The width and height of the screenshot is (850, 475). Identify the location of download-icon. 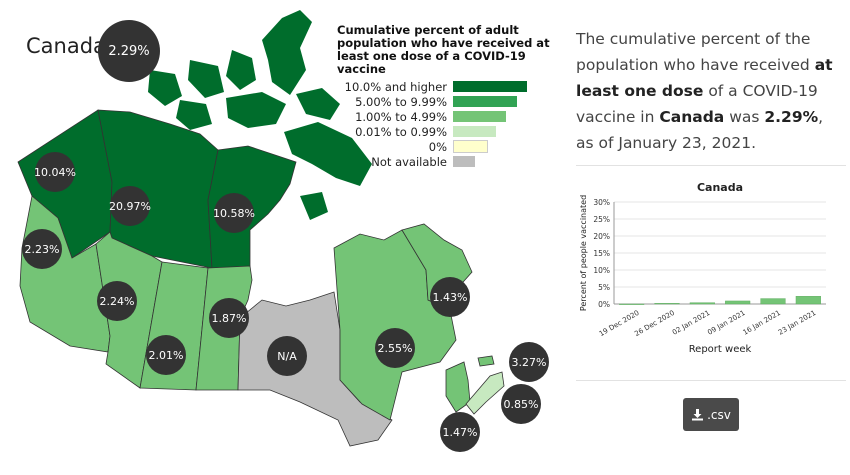
(698, 415).